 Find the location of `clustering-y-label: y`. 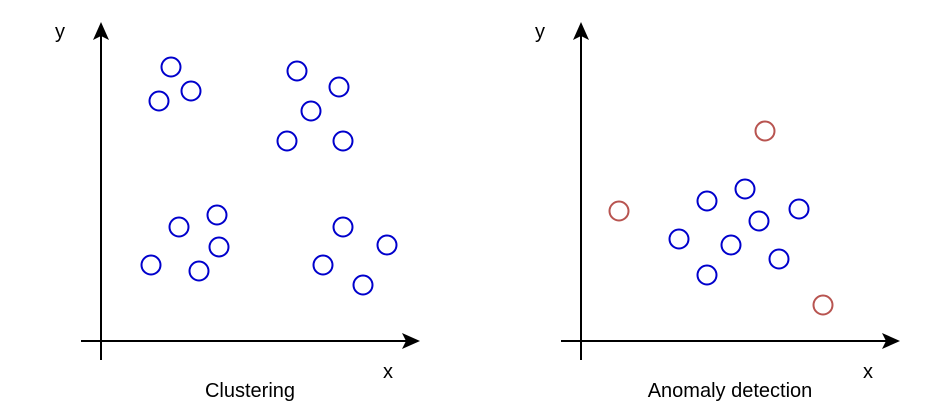

clustering-y-label: y is located at coordinates (60, 32).